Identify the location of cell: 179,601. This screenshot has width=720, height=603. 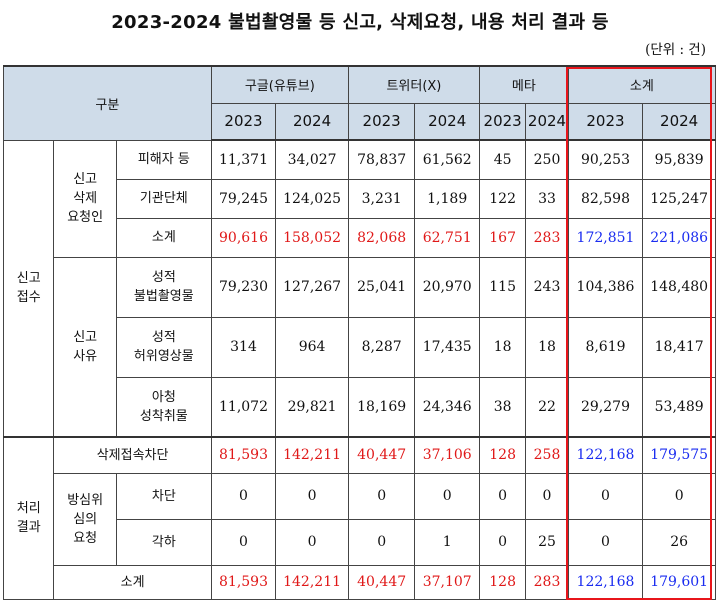
(679, 582).